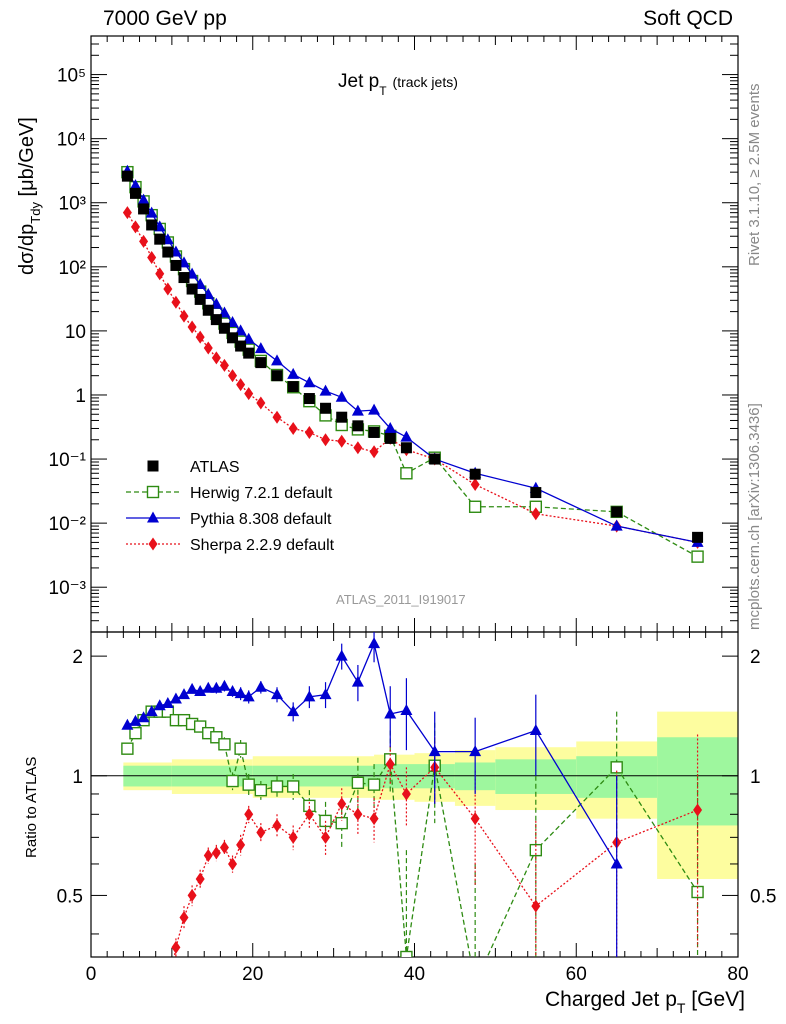 This screenshot has width=786, height=1024. Describe the element at coordinates (262, 545) in the screenshot. I see `legend-label: Sherpa 2.2.9 default` at that location.